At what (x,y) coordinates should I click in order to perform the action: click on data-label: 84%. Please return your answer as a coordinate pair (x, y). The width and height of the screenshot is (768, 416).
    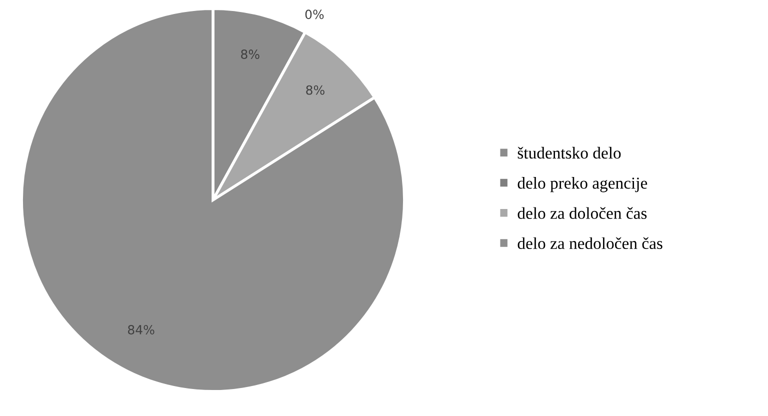
    Looking at the image, I should click on (141, 329).